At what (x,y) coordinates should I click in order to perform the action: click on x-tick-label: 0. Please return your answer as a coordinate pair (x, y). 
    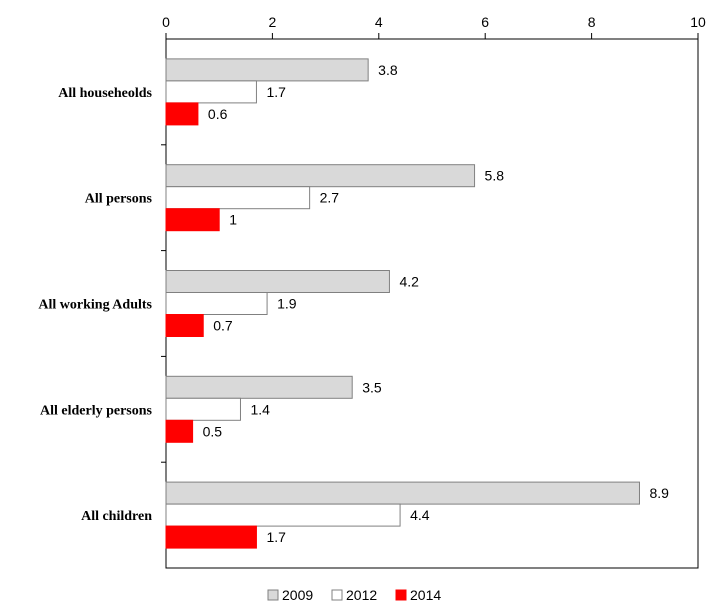
    Looking at the image, I should click on (166, 22).